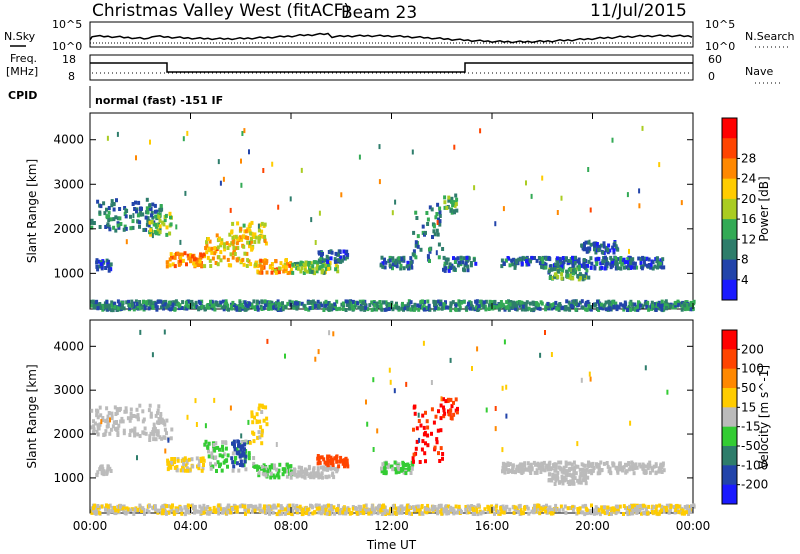 The width and height of the screenshot is (800, 554). Describe the element at coordinates (745, 260) in the screenshot. I see `colorbar-tick-label: 8` at that location.